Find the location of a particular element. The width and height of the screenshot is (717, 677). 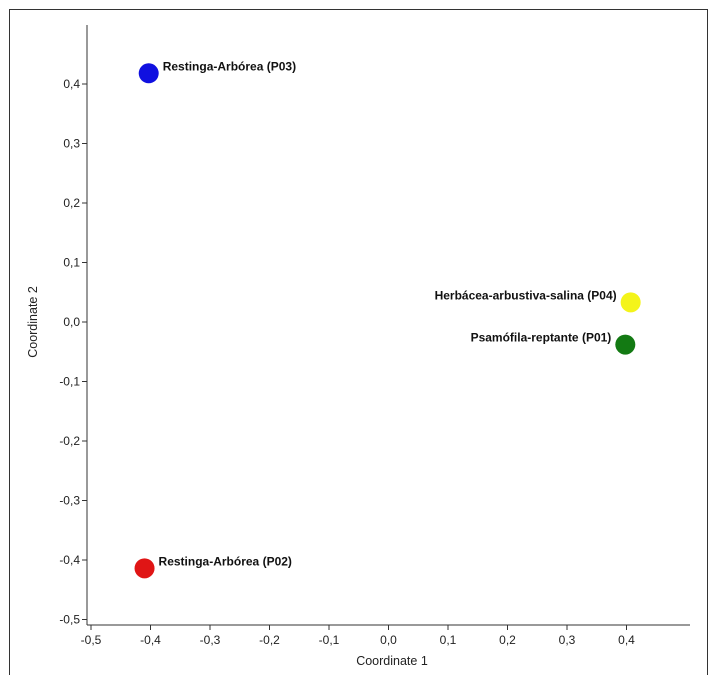

x-tick-label: 0,3 is located at coordinates (567, 640).